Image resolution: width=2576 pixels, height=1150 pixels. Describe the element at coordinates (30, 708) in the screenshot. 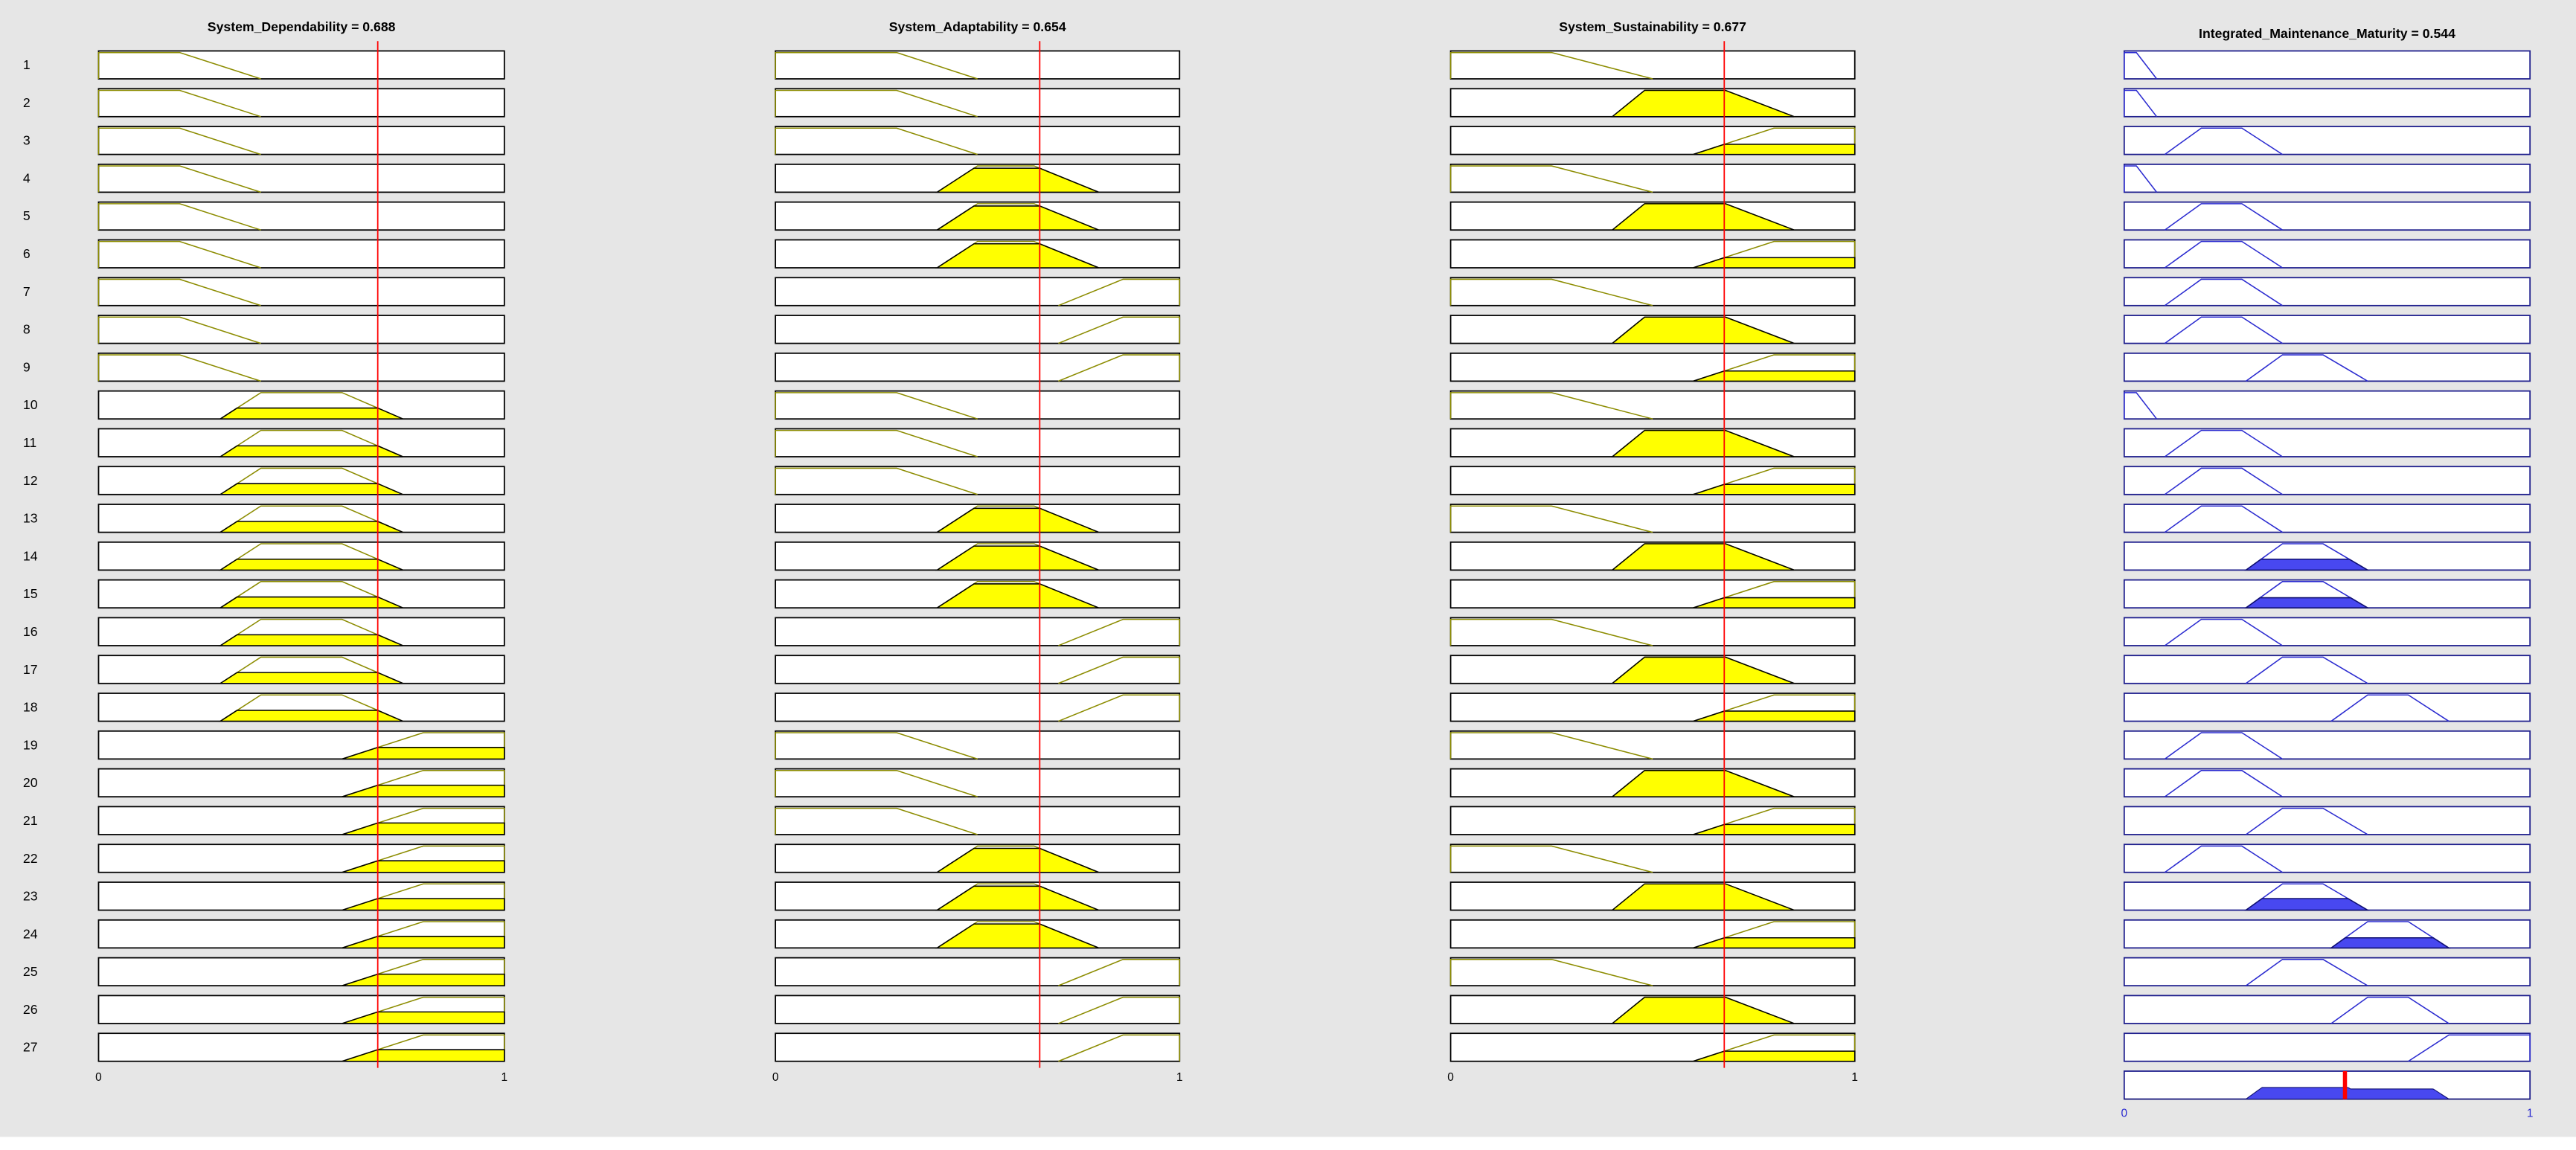

I see `rule-number: 18` at that location.